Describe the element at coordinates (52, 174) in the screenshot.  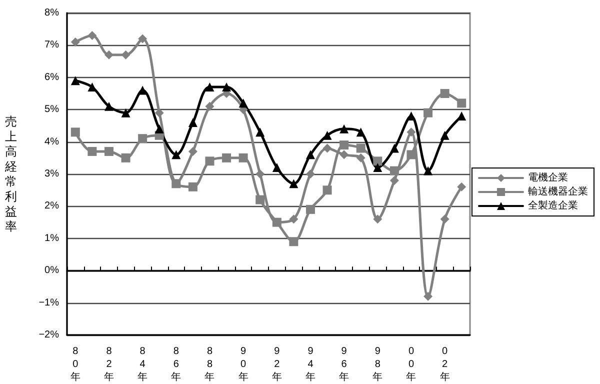
I see `y-tick-label: 3%` at that location.